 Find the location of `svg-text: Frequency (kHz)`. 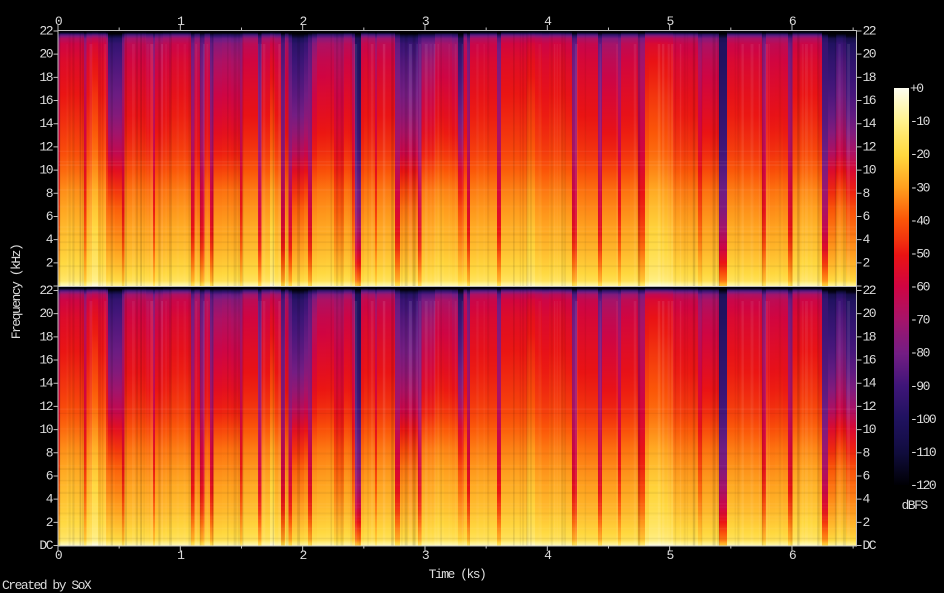

svg-text: Frequency (kHz) is located at coordinates (16, 292).